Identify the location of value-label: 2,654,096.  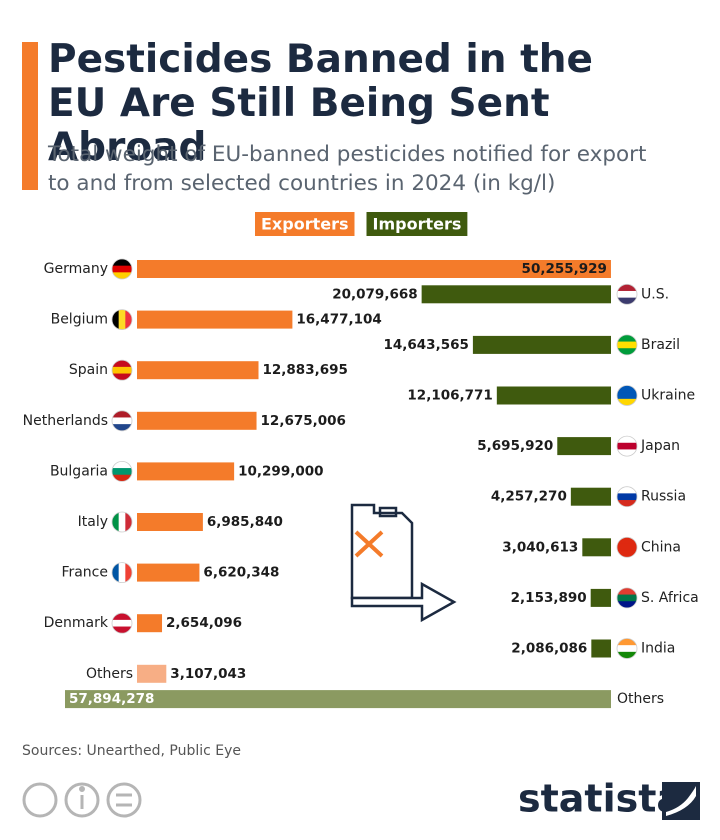
(204, 623).